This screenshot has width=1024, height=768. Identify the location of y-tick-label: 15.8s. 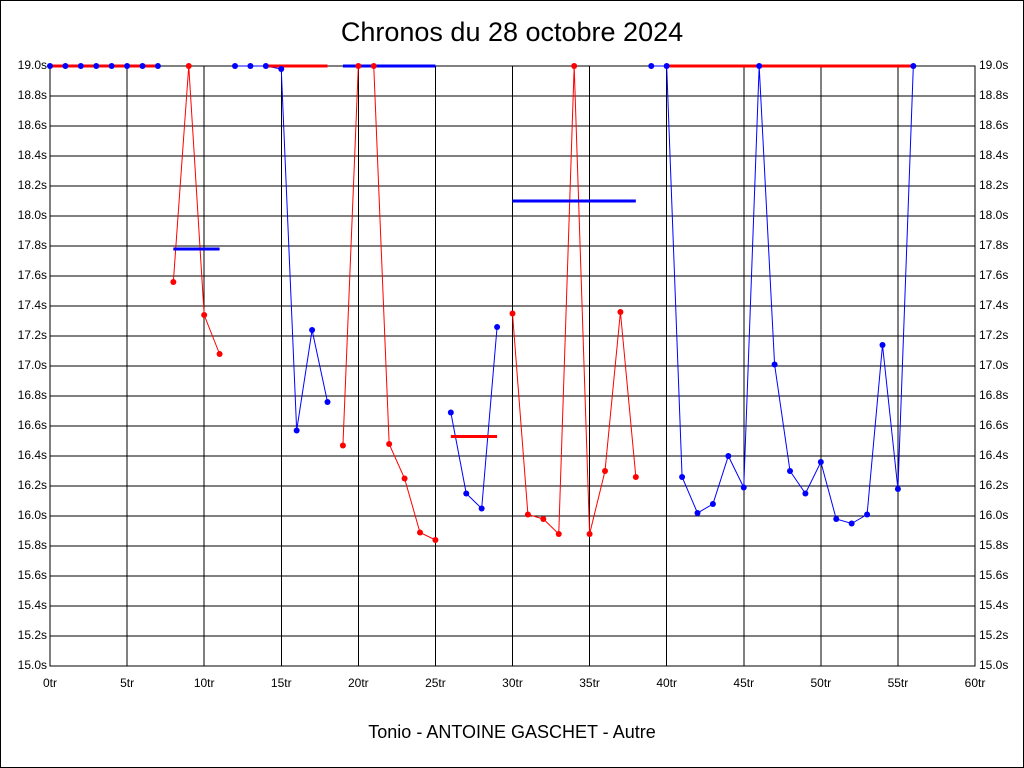
(32, 545).